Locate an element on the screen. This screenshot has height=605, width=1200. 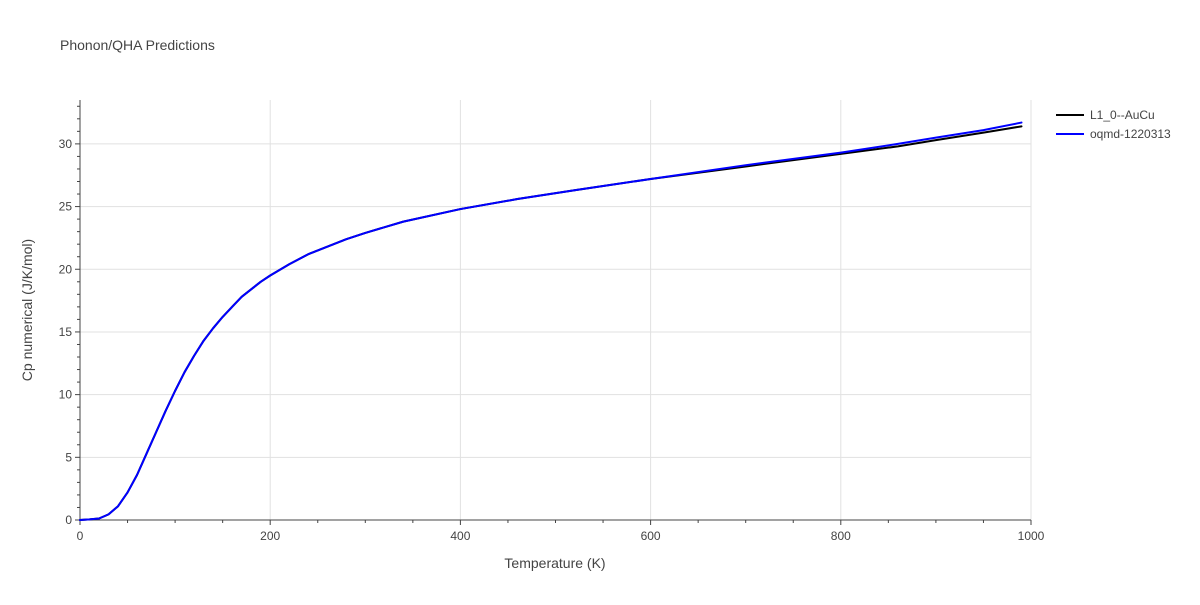
y-tick-label: 30 is located at coordinates (66, 144).